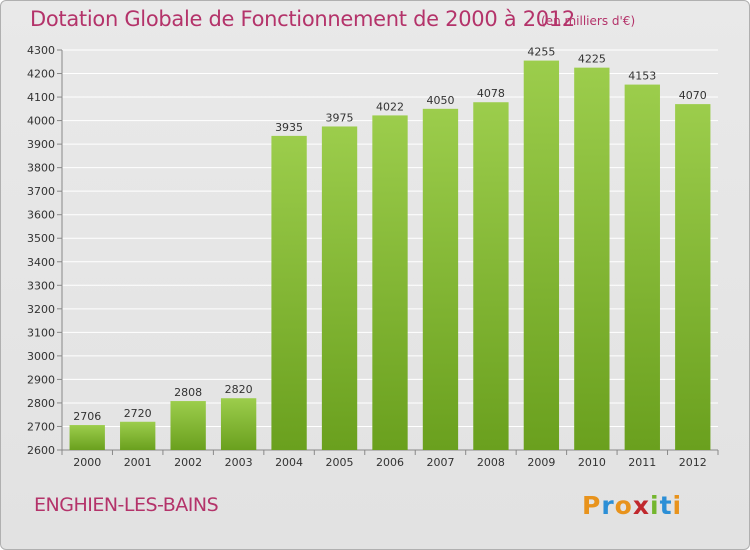 The image size is (750, 550). Describe the element at coordinates (491, 93) in the screenshot. I see `data-label: 4078` at that location.